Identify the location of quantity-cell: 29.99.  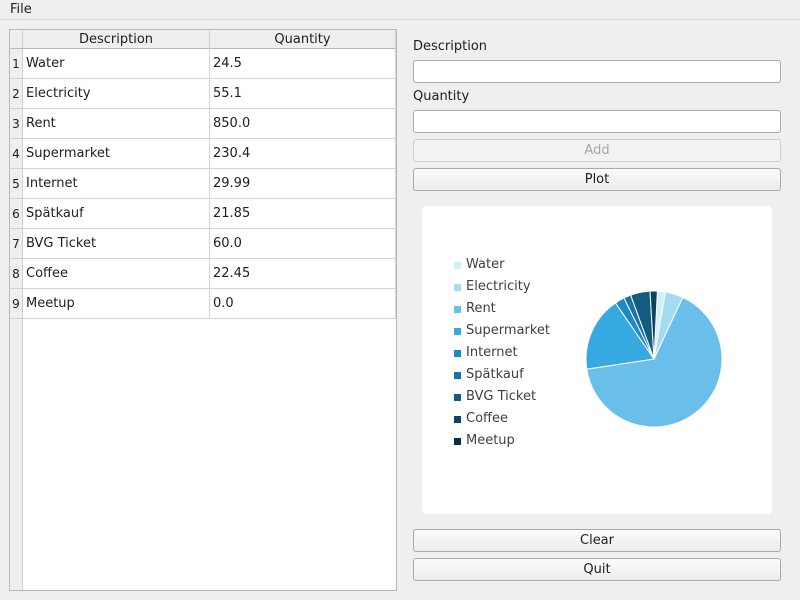
(303, 184).